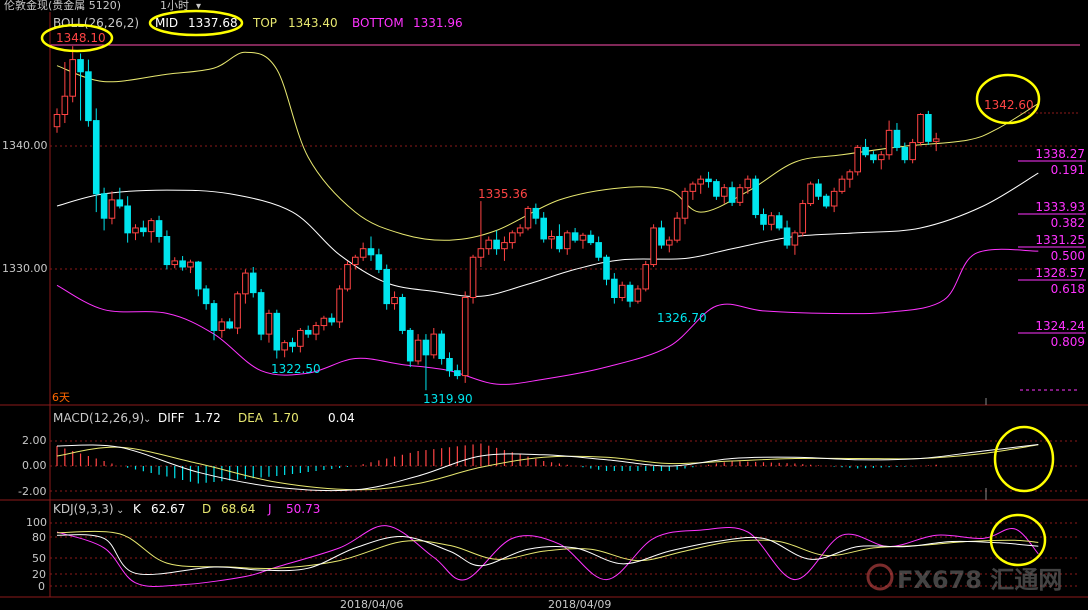 This screenshot has width=1088, height=610. What do you see at coordinates (198, 6) in the screenshot?
I see `chevron-down-icon: ▾` at bounding box center [198, 6].